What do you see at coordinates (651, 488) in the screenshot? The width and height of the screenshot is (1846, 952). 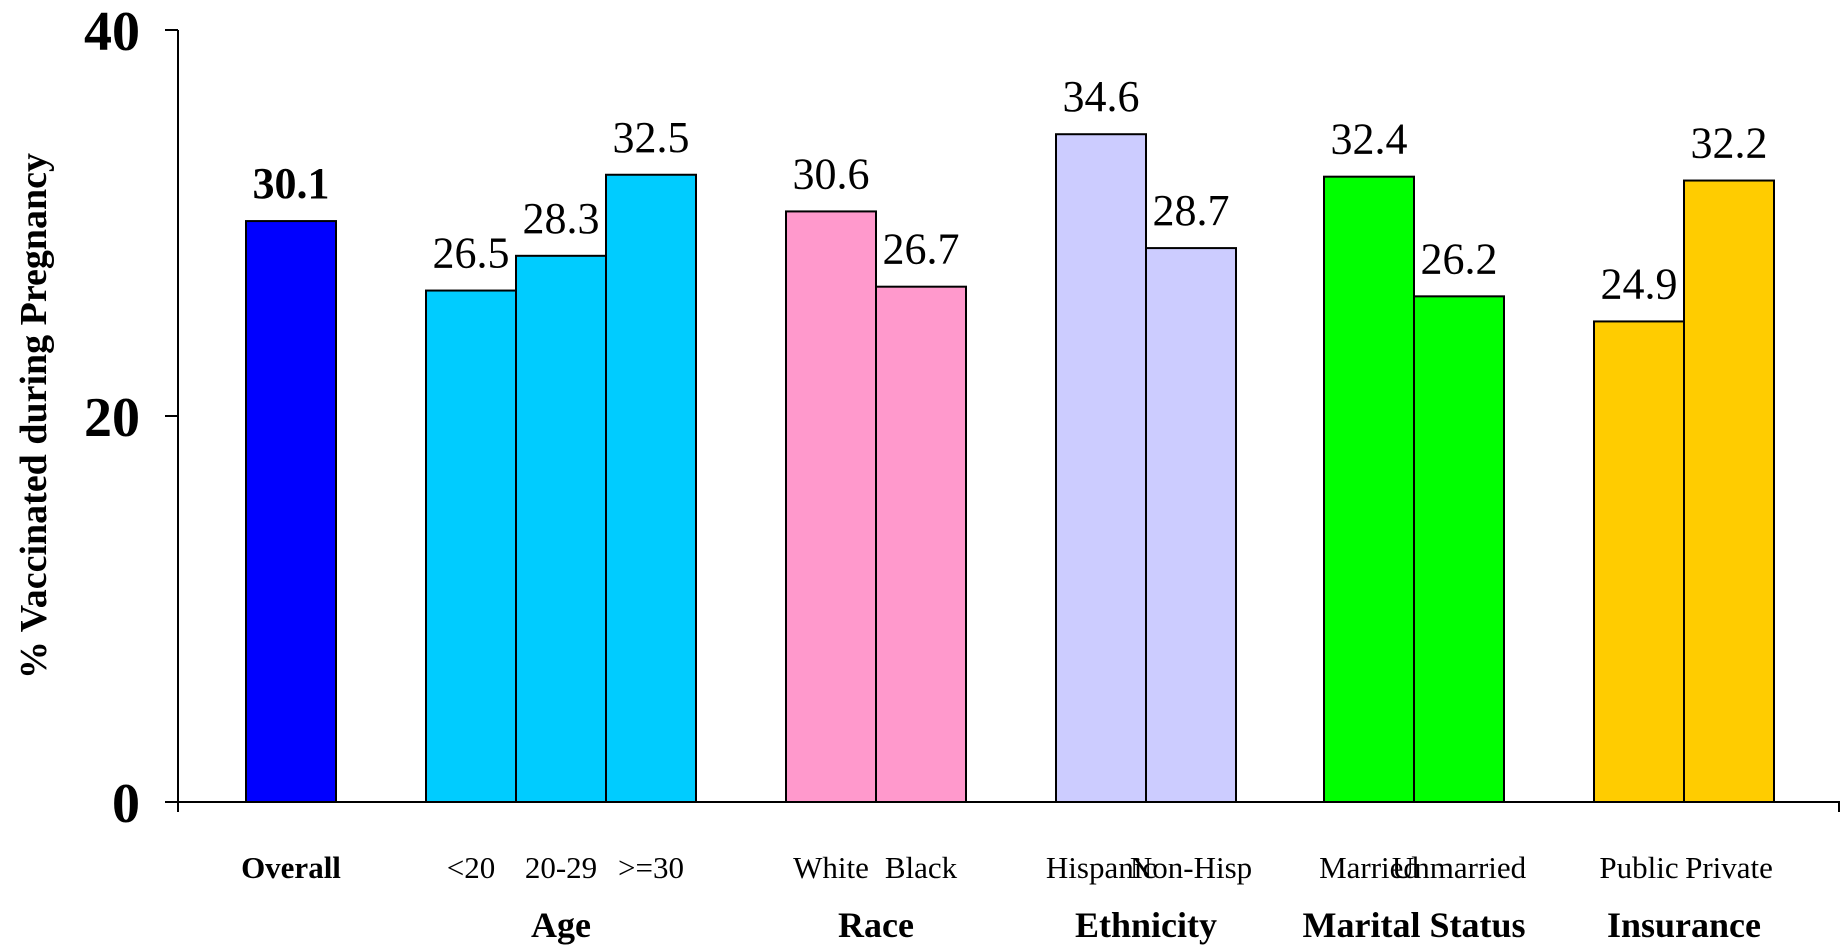 I see `bar--30` at bounding box center [651, 488].